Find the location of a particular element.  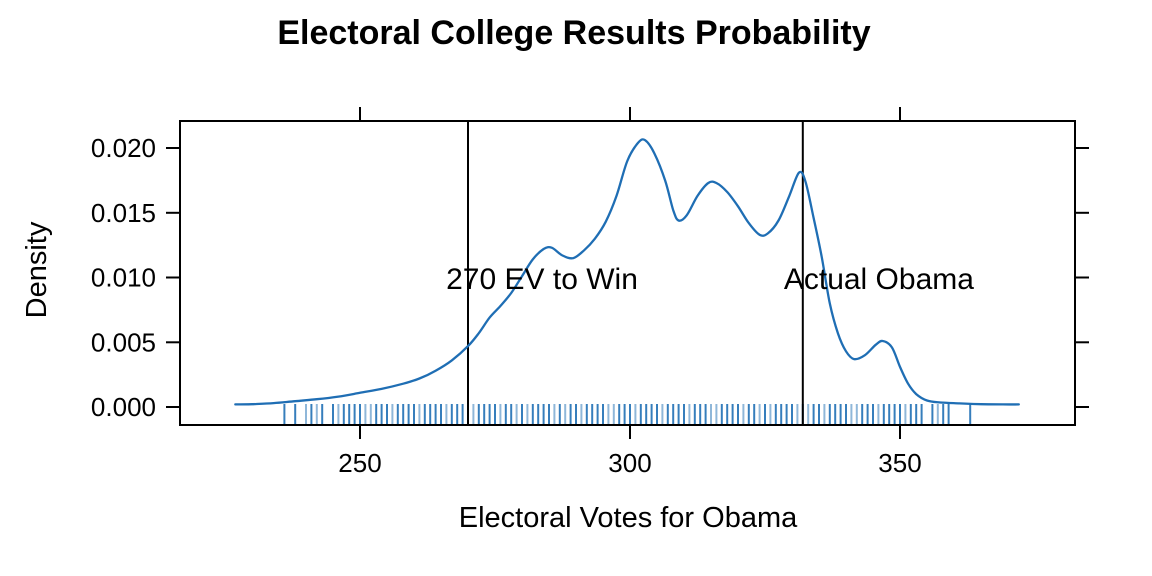

y-tick-label: 0.015 is located at coordinates (123, 213).